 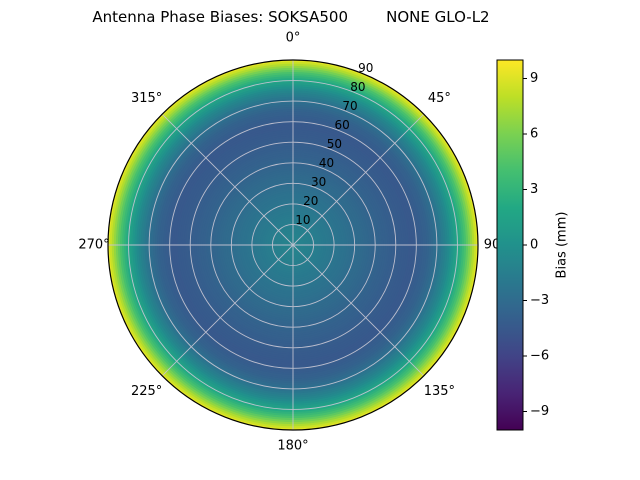 What do you see at coordinates (146, 391) in the screenshot?
I see `theta-tick-label: 225°` at bounding box center [146, 391].